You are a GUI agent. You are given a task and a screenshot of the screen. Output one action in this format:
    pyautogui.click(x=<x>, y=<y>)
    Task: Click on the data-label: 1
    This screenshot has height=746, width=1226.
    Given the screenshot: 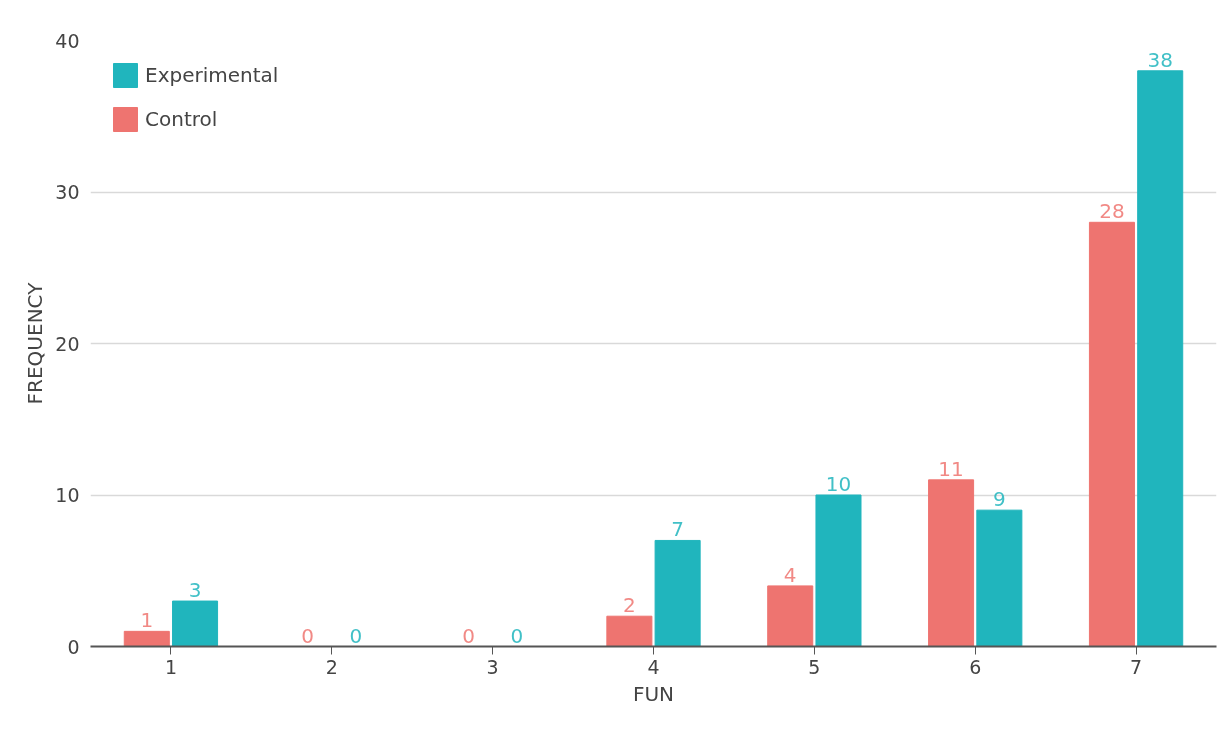 What is the action you would take?
    pyautogui.click(x=147, y=620)
    